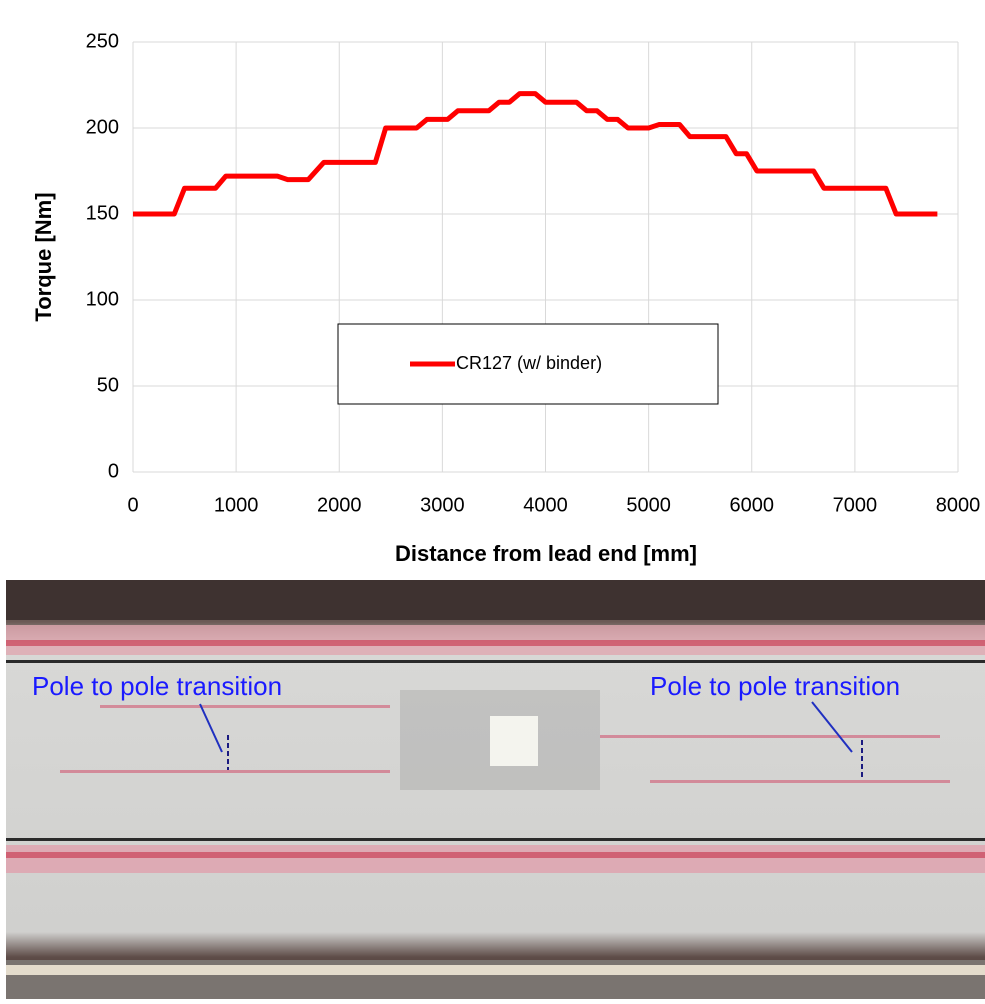  I want to click on x-tick-label: 6000, so click(752, 505).